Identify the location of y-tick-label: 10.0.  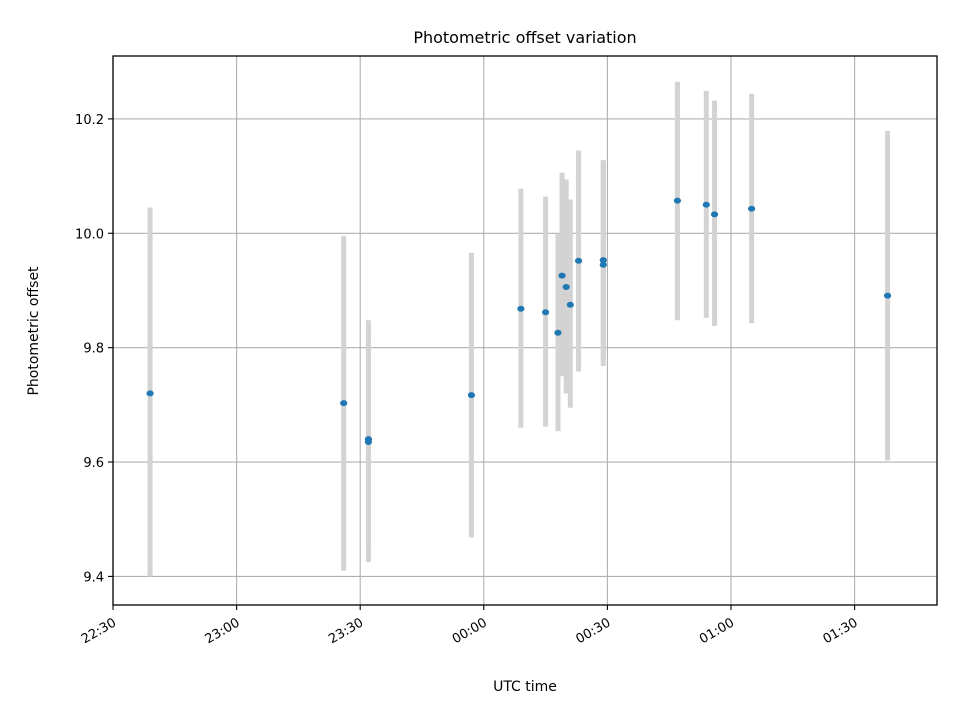
(89, 234).